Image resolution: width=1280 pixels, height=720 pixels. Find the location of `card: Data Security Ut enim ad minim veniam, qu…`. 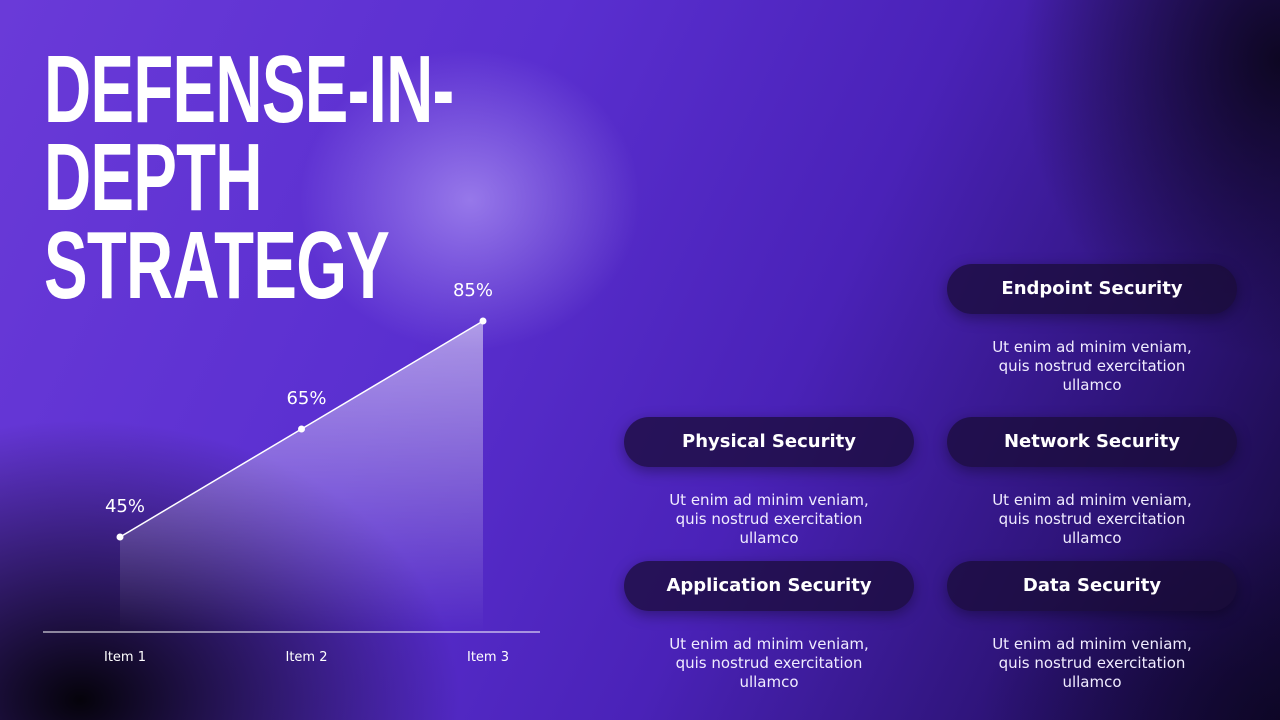

card: Data Security Ut enim ad minim veniam, qu… is located at coordinates (1092, 626).